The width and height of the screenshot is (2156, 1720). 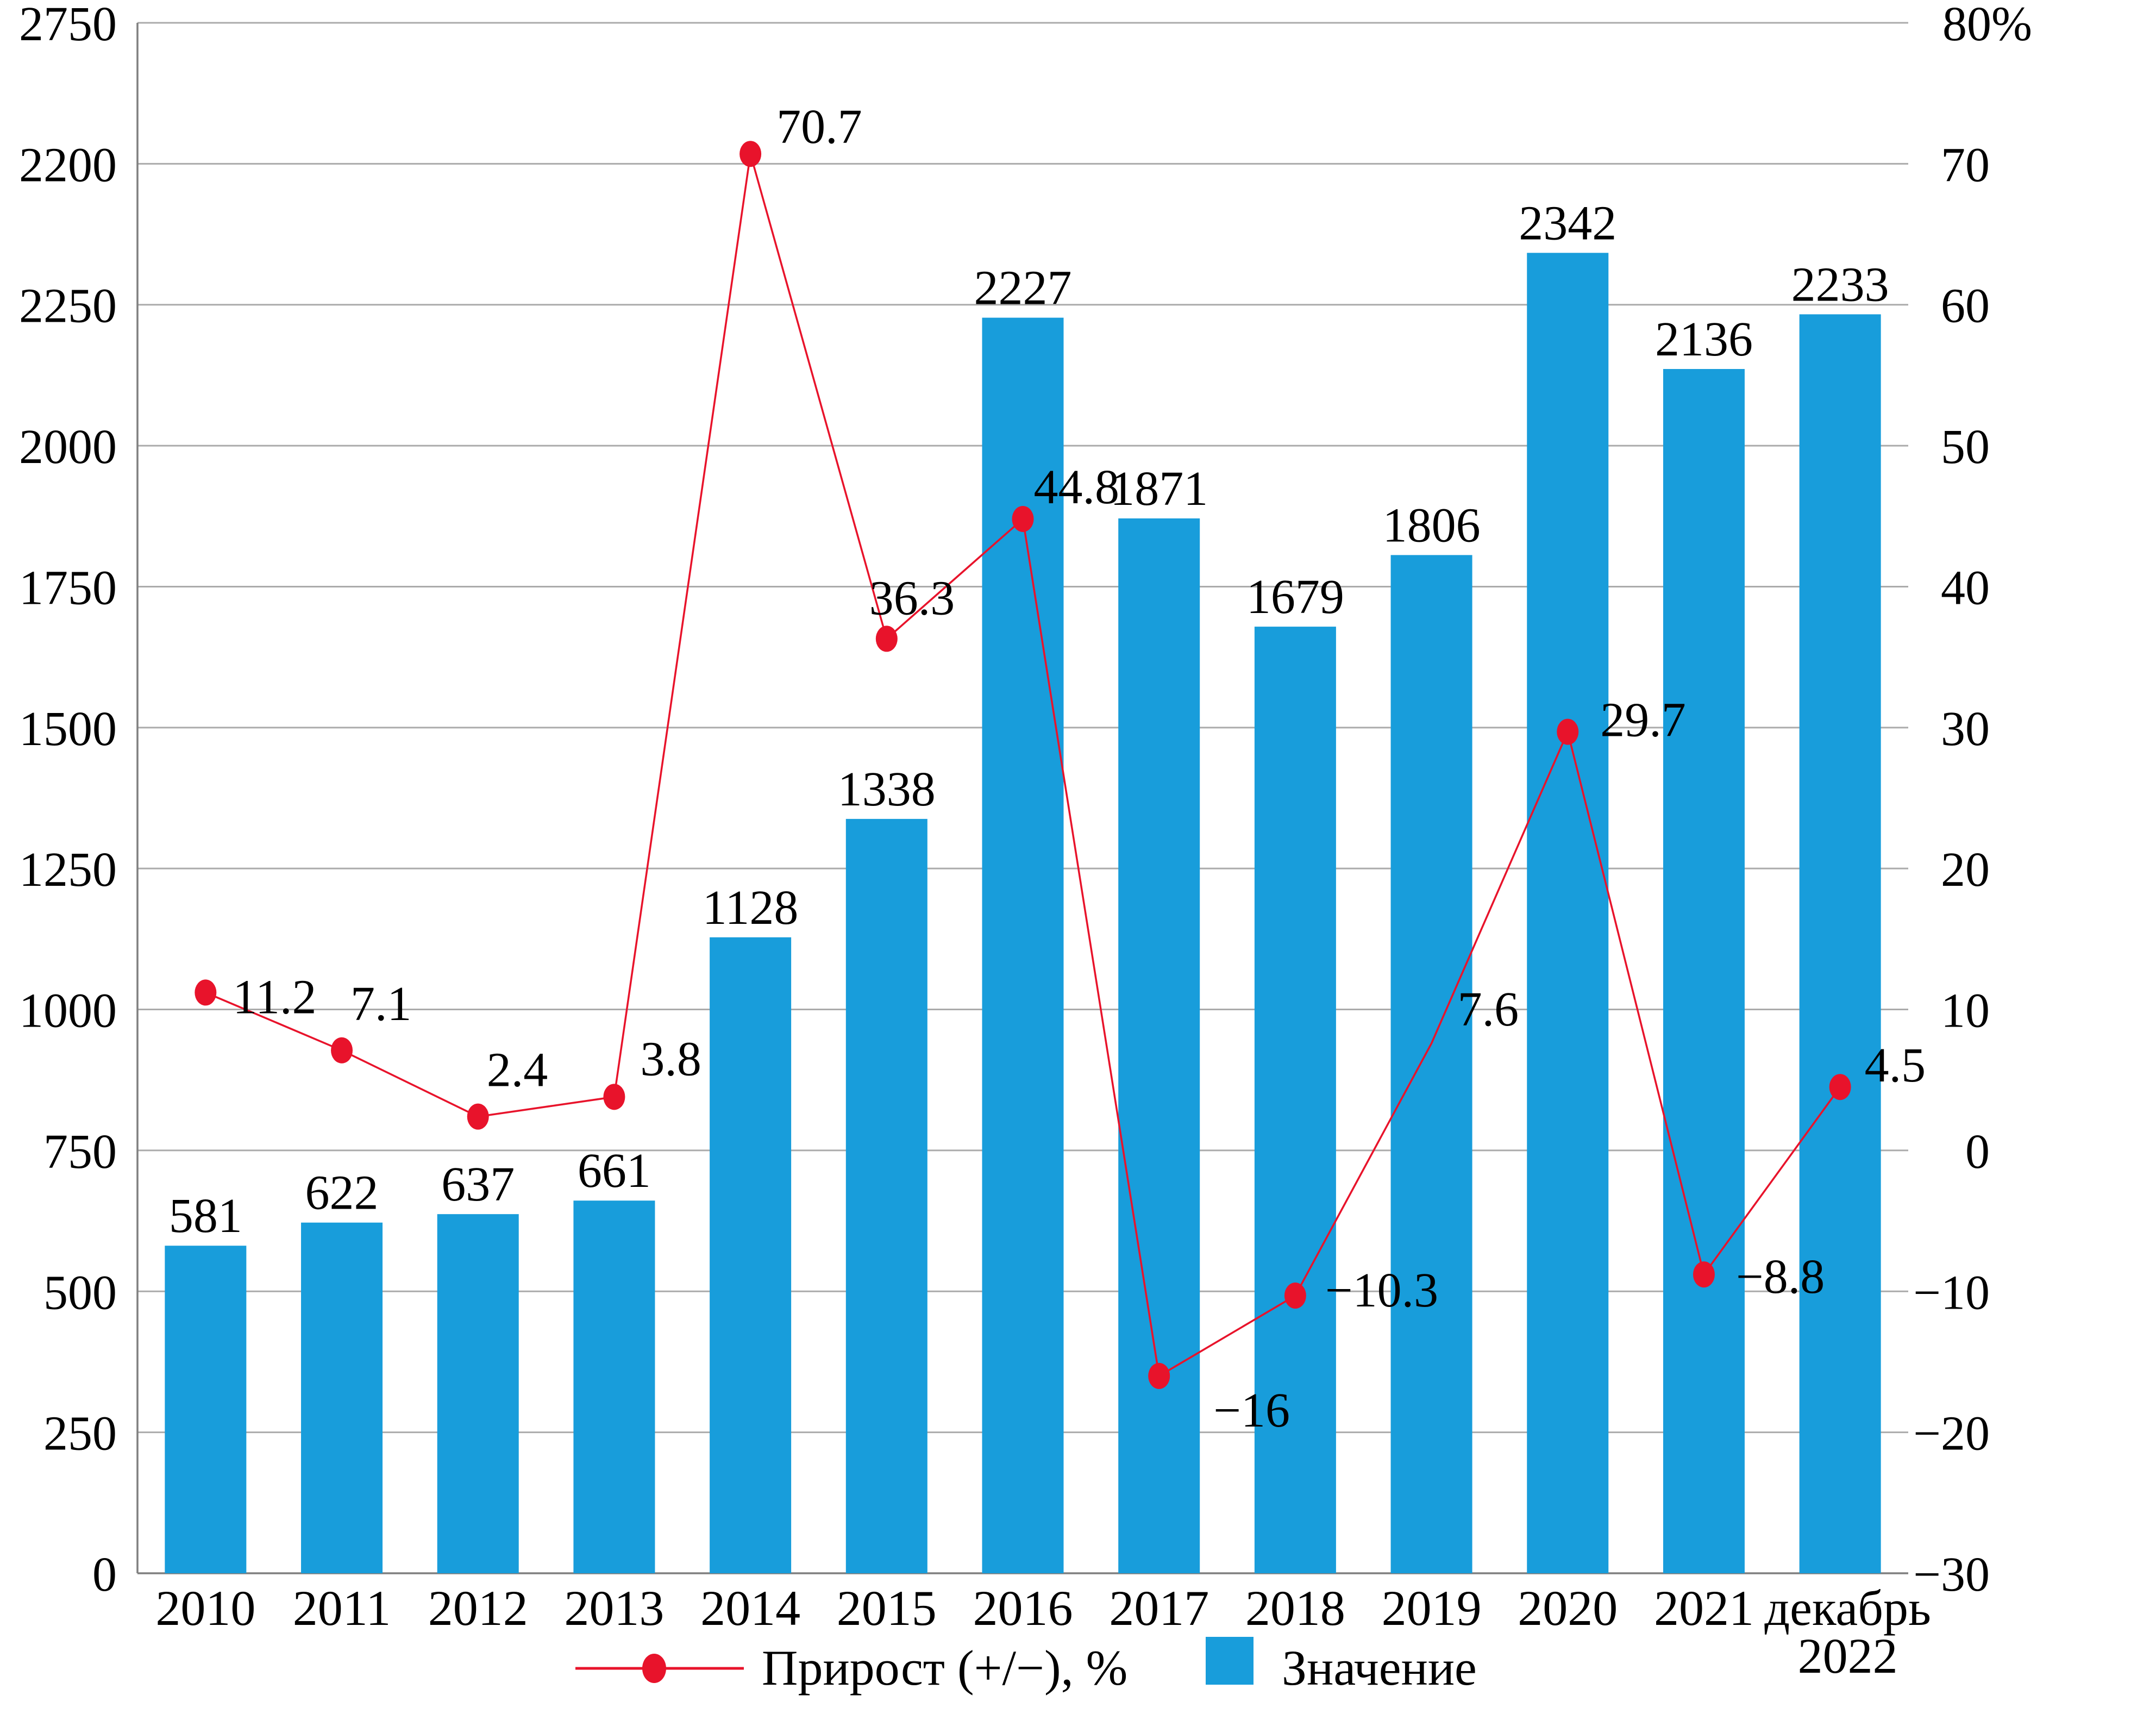 What do you see at coordinates (1965, 447) in the screenshot?
I see `right-axis-tick-label: 50` at bounding box center [1965, 447].